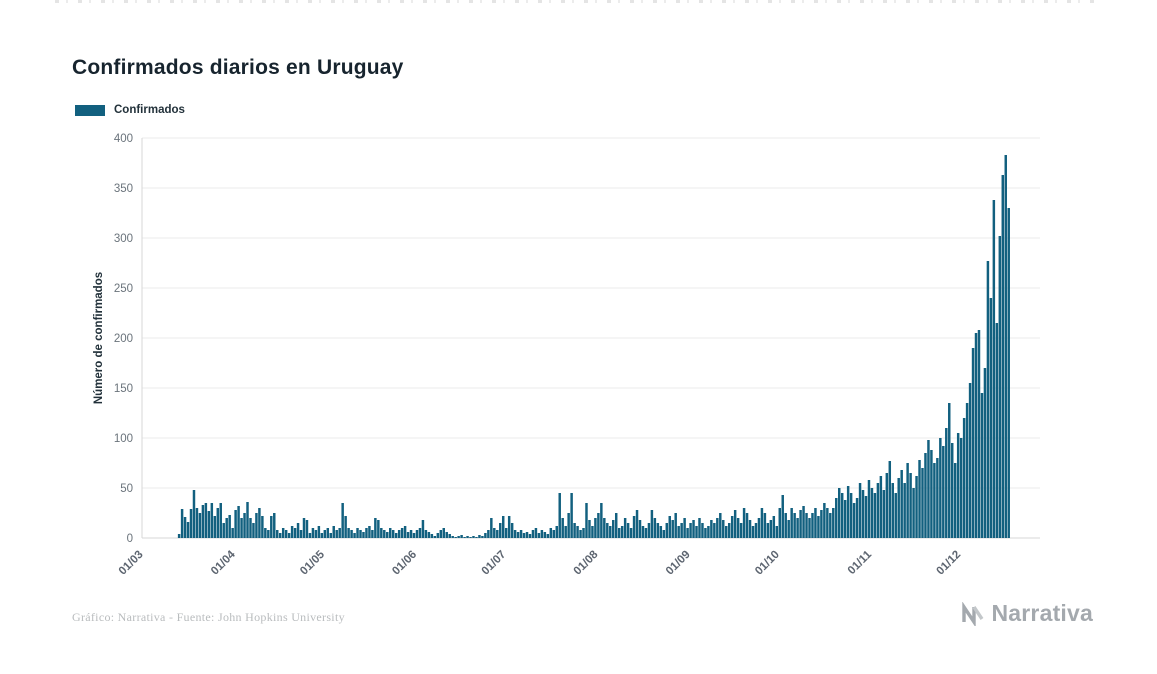 This screenshot has width=1157, height=674. What do you see at coordinates (494, 563) in the screenshot?
I see `svg-text: 01/07` at bounding box center [494, 563].